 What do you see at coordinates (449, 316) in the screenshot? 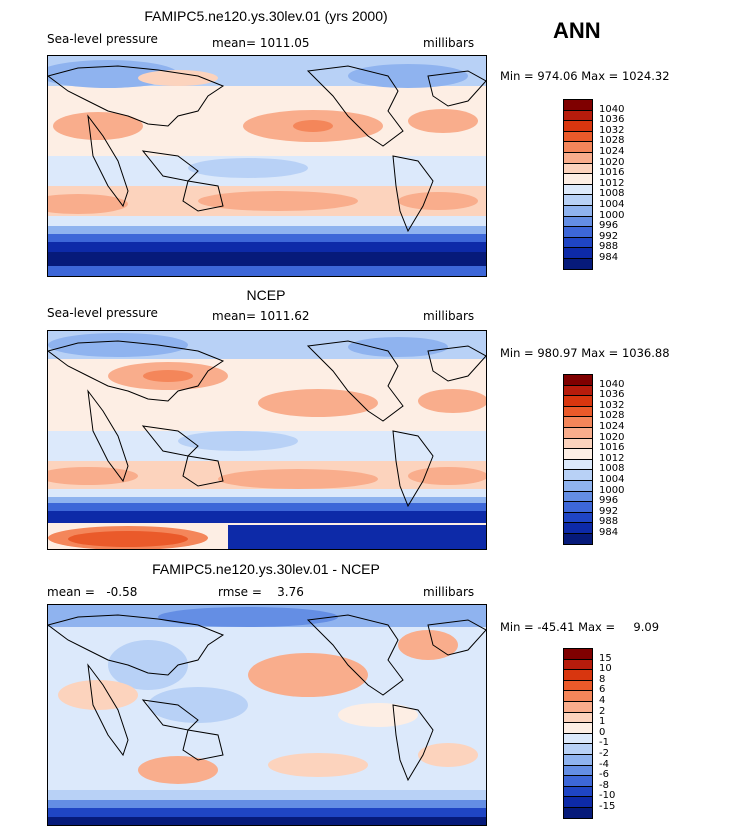
I see `panel-2-units-label: millibars` at bounding box center [449, 316].